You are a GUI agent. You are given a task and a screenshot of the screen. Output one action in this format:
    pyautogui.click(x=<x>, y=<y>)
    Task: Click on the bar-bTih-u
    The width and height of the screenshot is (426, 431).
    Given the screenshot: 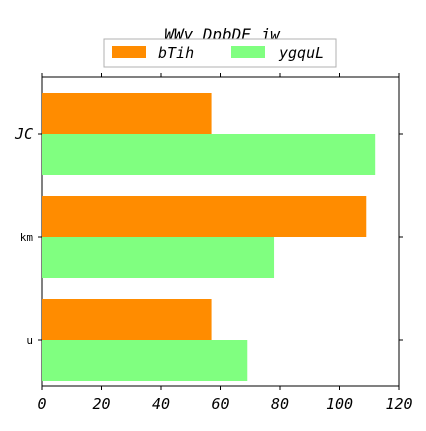 What is the action you would take?
    pyautogui.click(x=127, y=319)
    